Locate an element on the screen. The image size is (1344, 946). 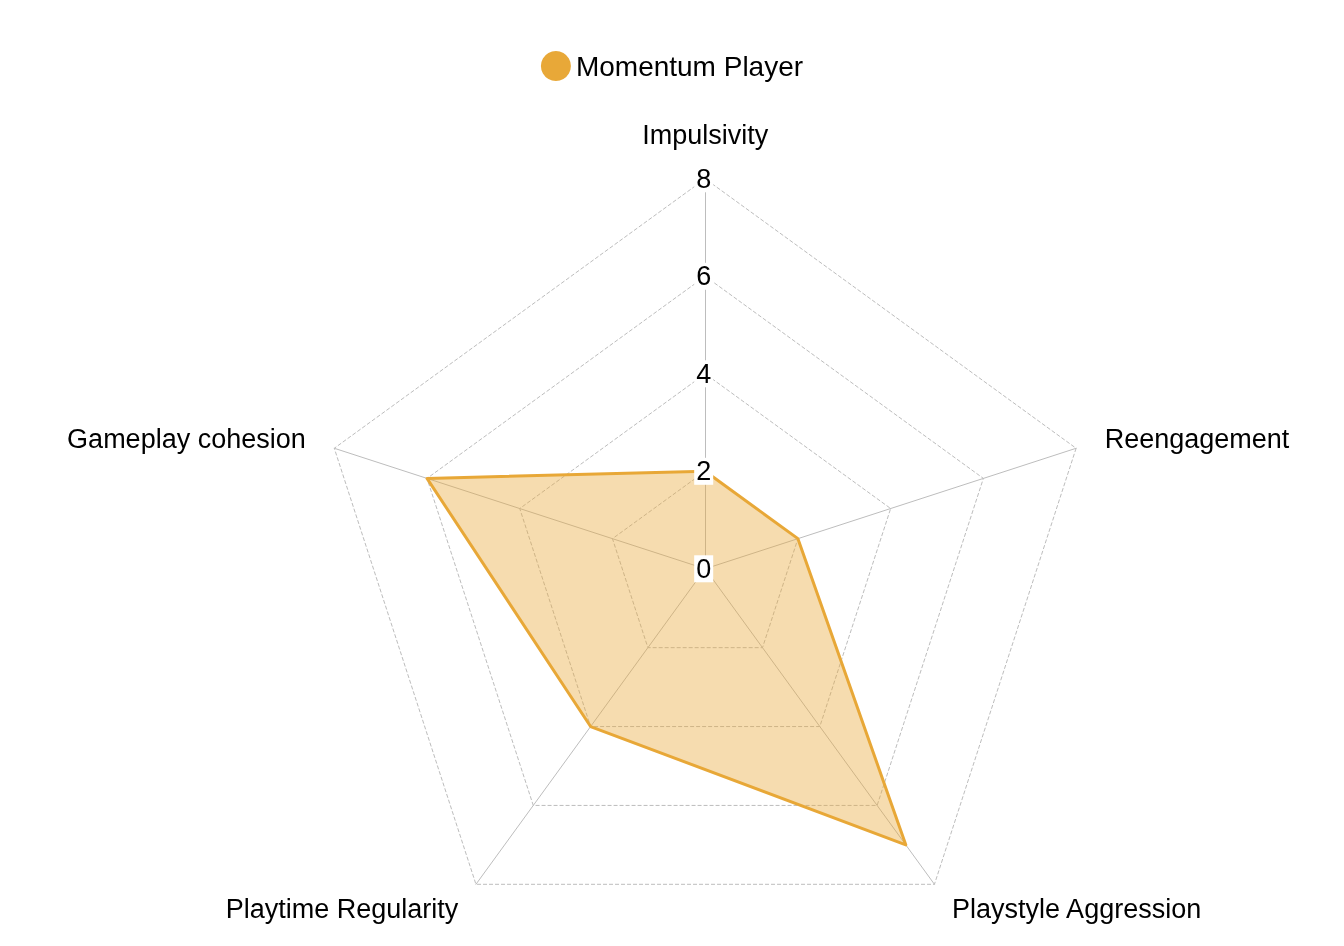
y-tick-label: 4 is located at coordinates (704, 373).